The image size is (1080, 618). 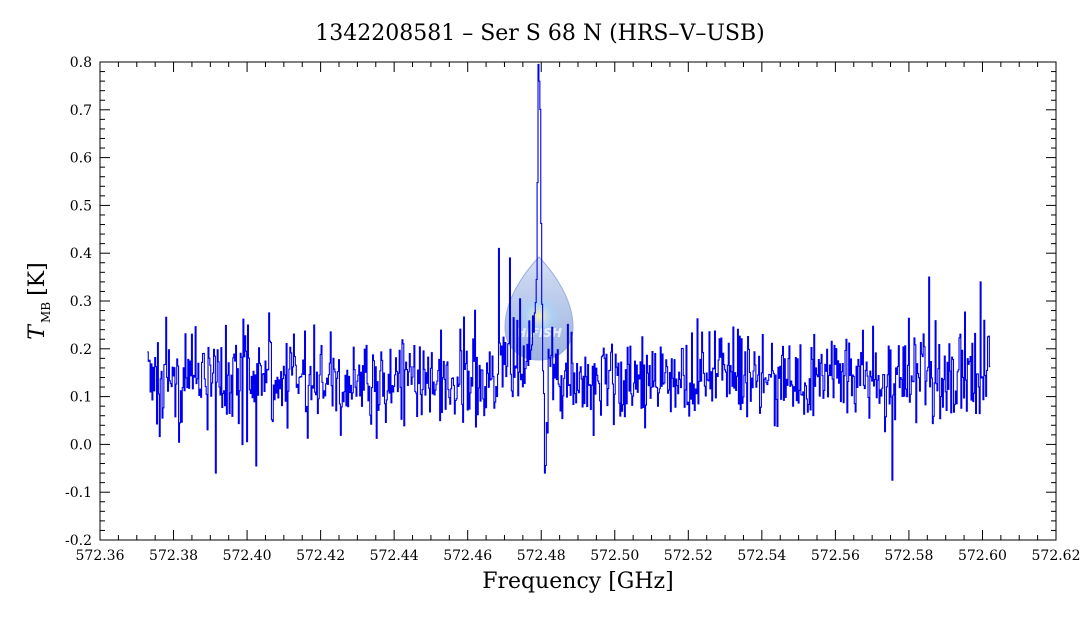 I want to click on y-tick-label: 0.2, so click(x=81, y=350).